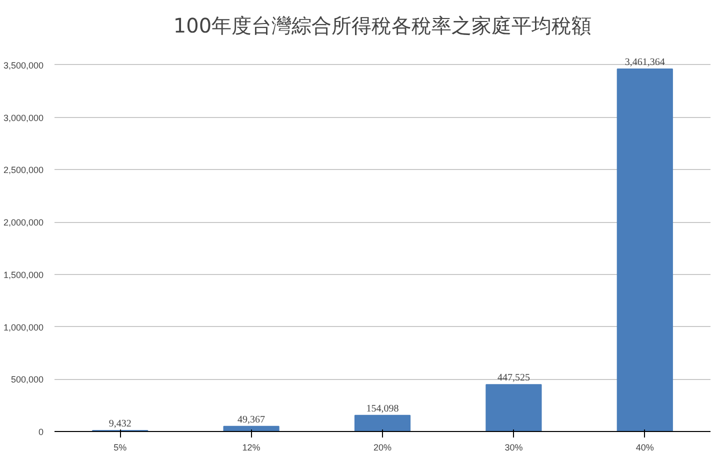  What do you see at coordinates (23, 275) in the screenshot?
I see `y-tick-label: 1,500,000` at bounding box center [23, 275].